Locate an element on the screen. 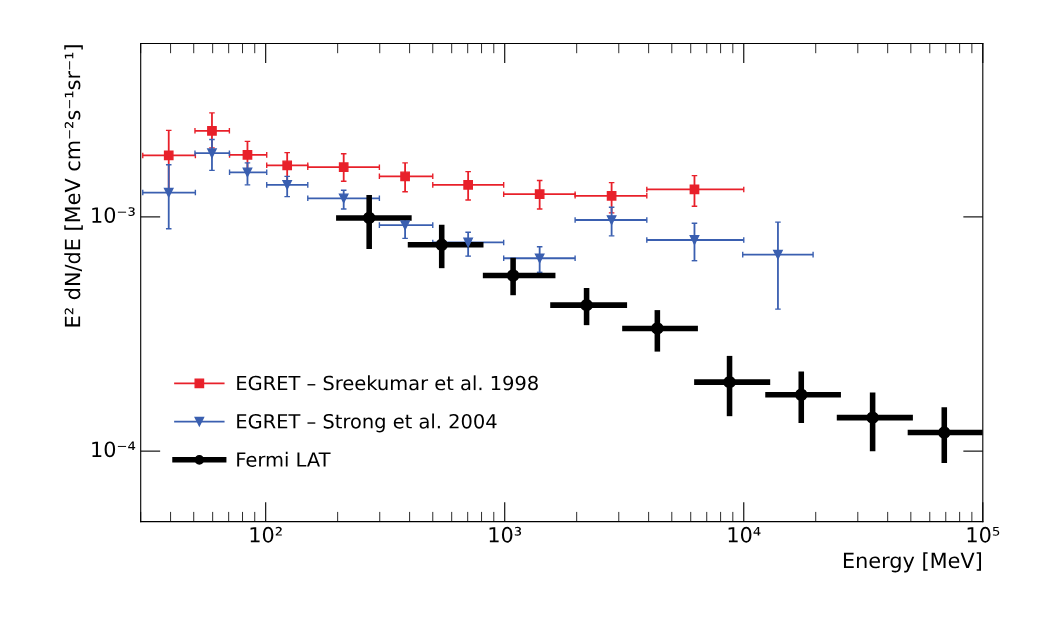 This screenshot has width=1050, height=621. x-tick-label: 10⁴ is located at coordinates (744, 534).